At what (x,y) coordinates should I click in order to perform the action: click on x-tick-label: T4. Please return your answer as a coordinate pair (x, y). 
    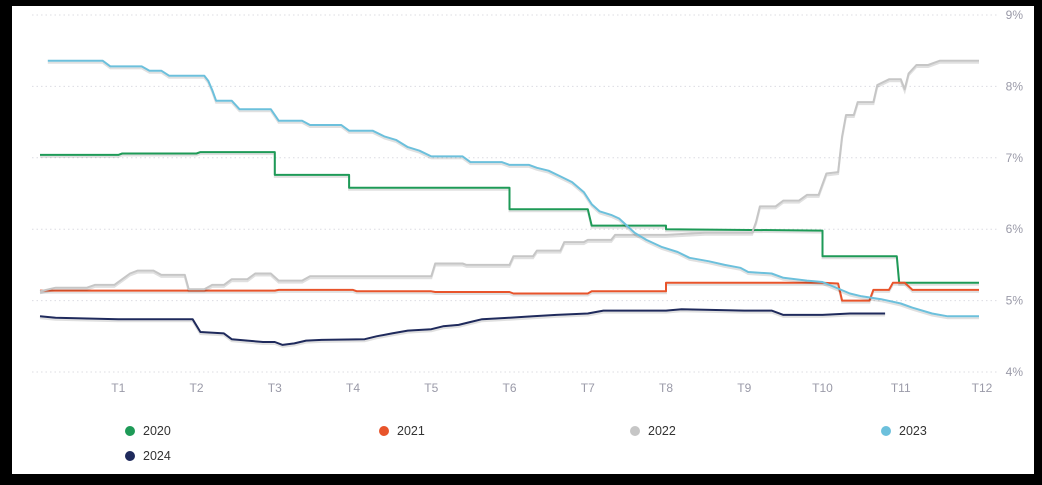
    Looking at the image, I should click on (353, 388).